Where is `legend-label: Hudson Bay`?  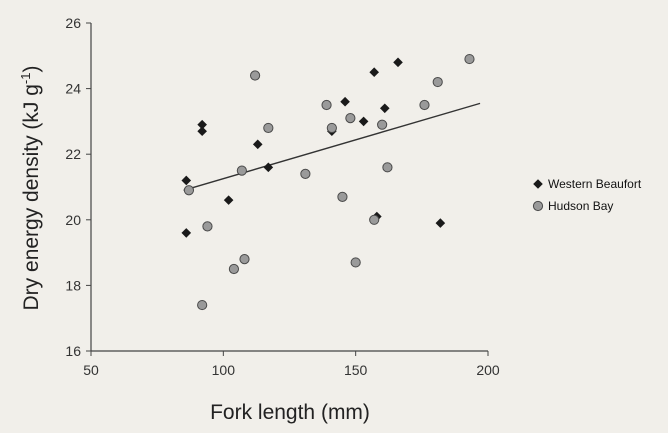 legend-label: Hudson Bay is located at coordinates (580, 206).